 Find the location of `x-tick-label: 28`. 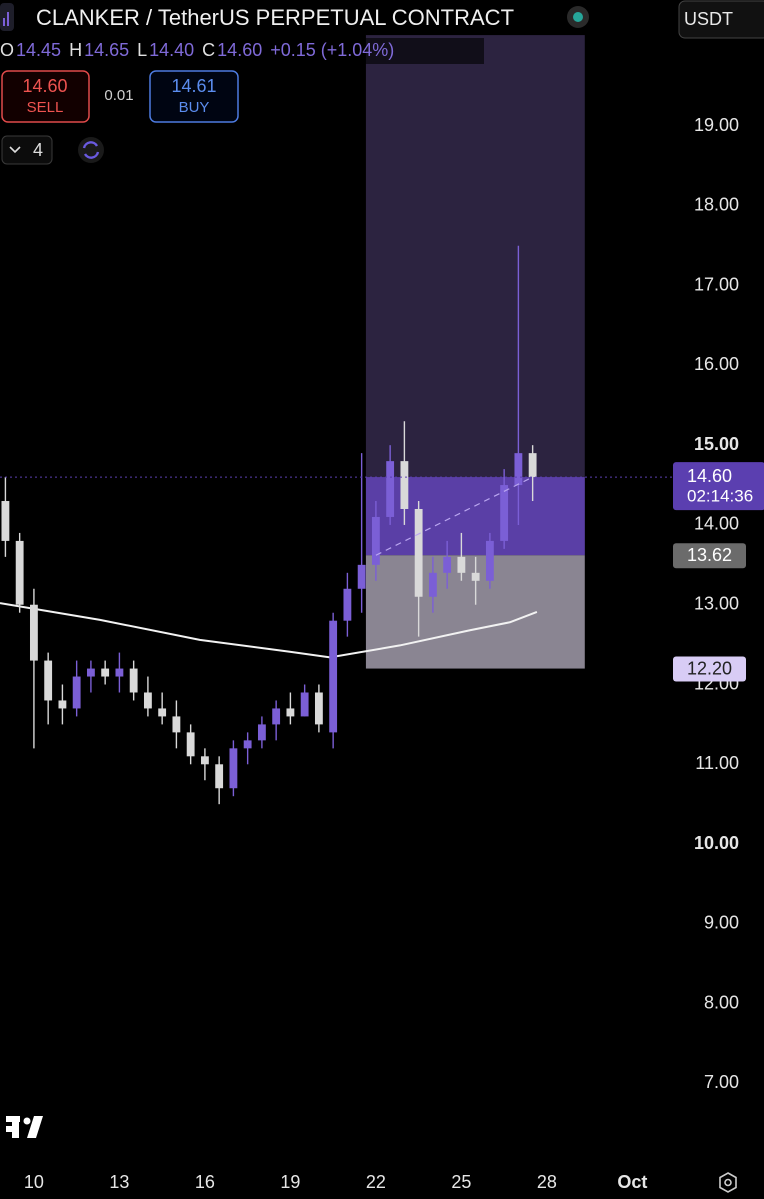

x-tick-label: 28 is located at coordinates (547, 1182).